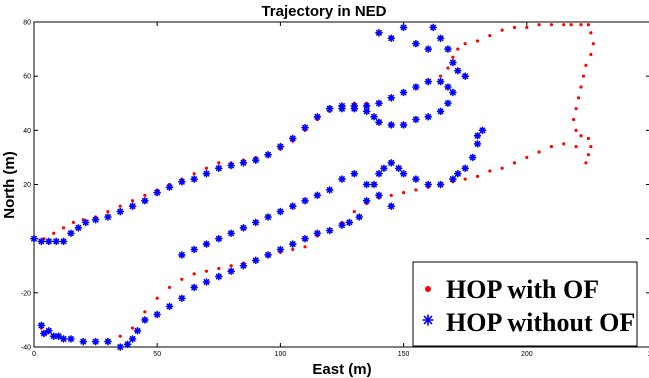 This screenshot has width=649, height=378. Describe the element at coordinates (27, 23) in the screenshot. I see `y-tick-label: 80` at that location.